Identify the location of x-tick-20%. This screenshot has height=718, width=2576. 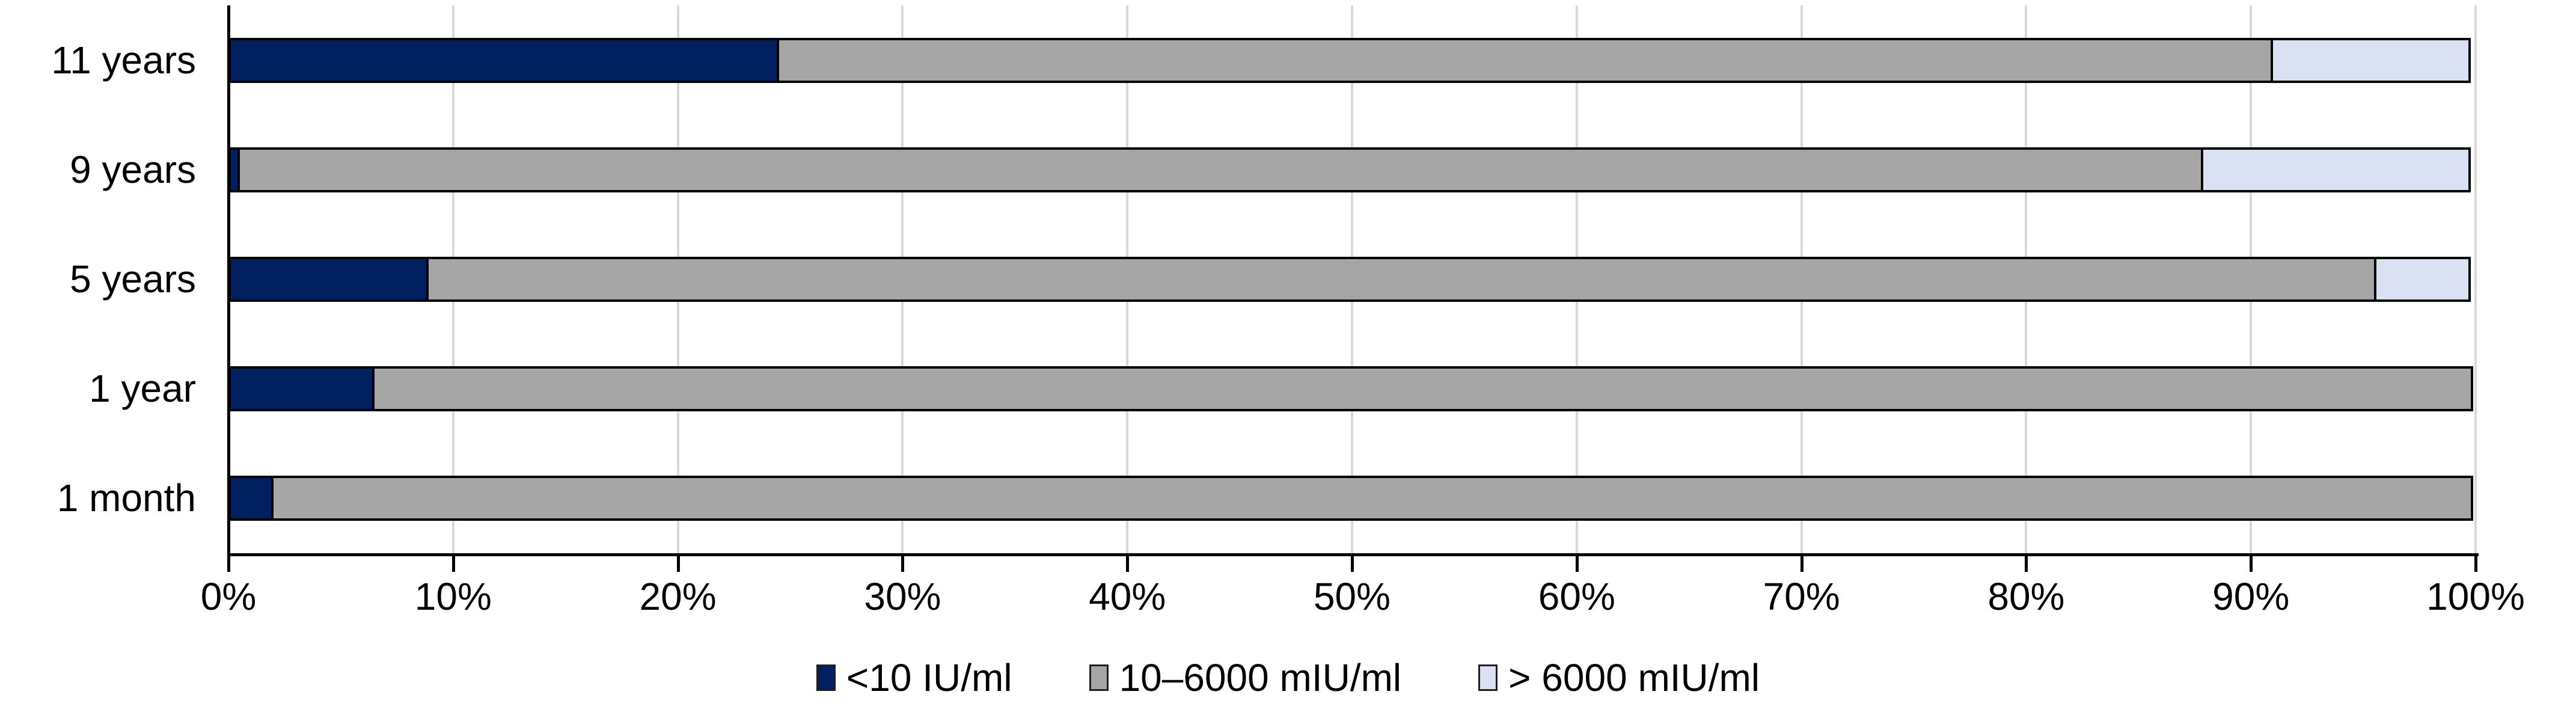
(678, 564).